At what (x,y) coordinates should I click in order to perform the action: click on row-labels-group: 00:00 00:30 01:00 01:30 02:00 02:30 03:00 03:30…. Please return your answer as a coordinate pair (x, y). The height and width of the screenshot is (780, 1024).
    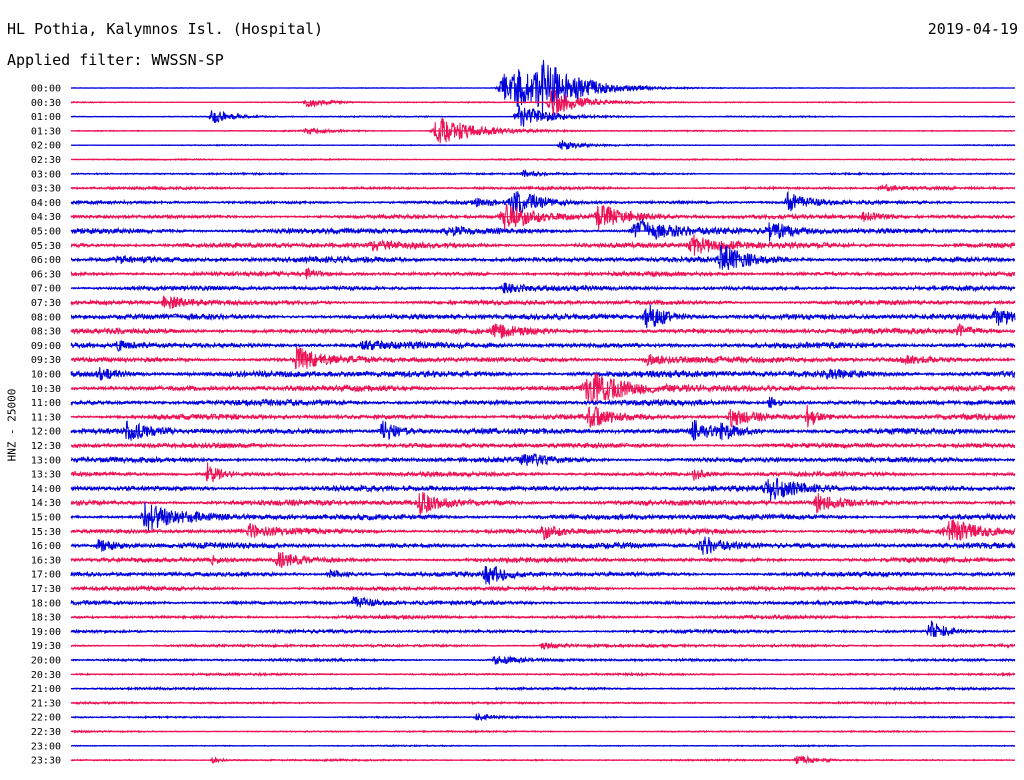
    Looking at the image, I should click on (46, 425).